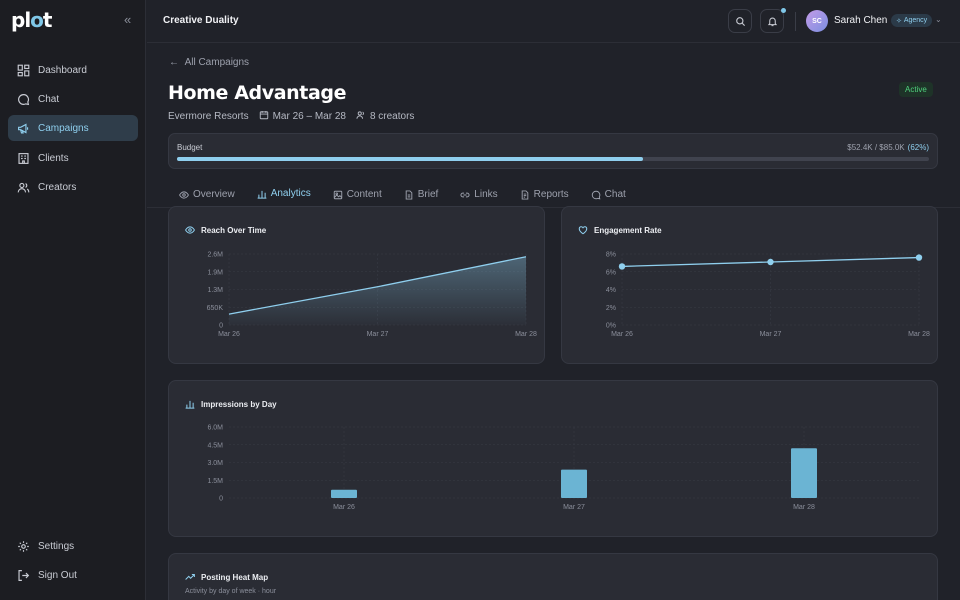 The image size is (960, 600). I want to click on sign-out-icon, so click(24, 575).